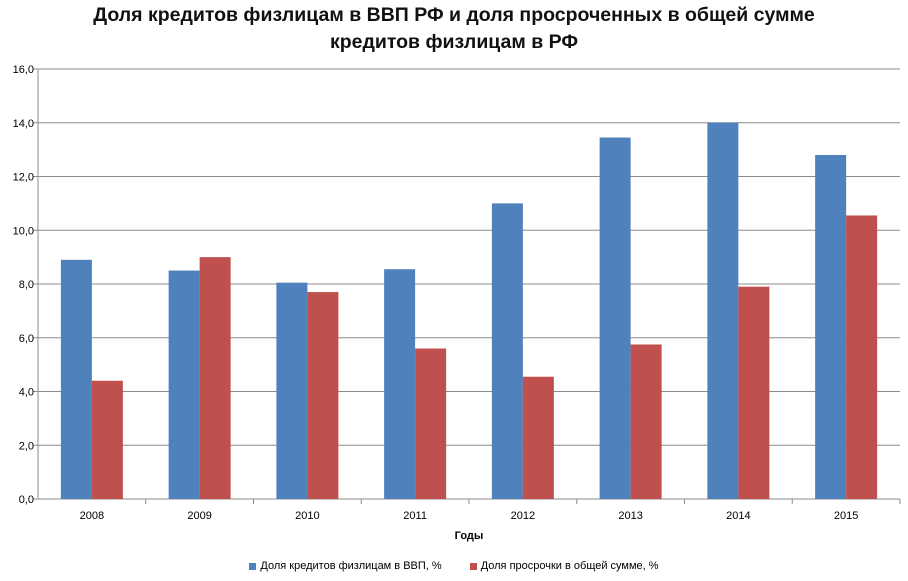  I want to click on legend-item-series-1: Доля кредитов физлицам в ВВП, %, so click(345, 566).